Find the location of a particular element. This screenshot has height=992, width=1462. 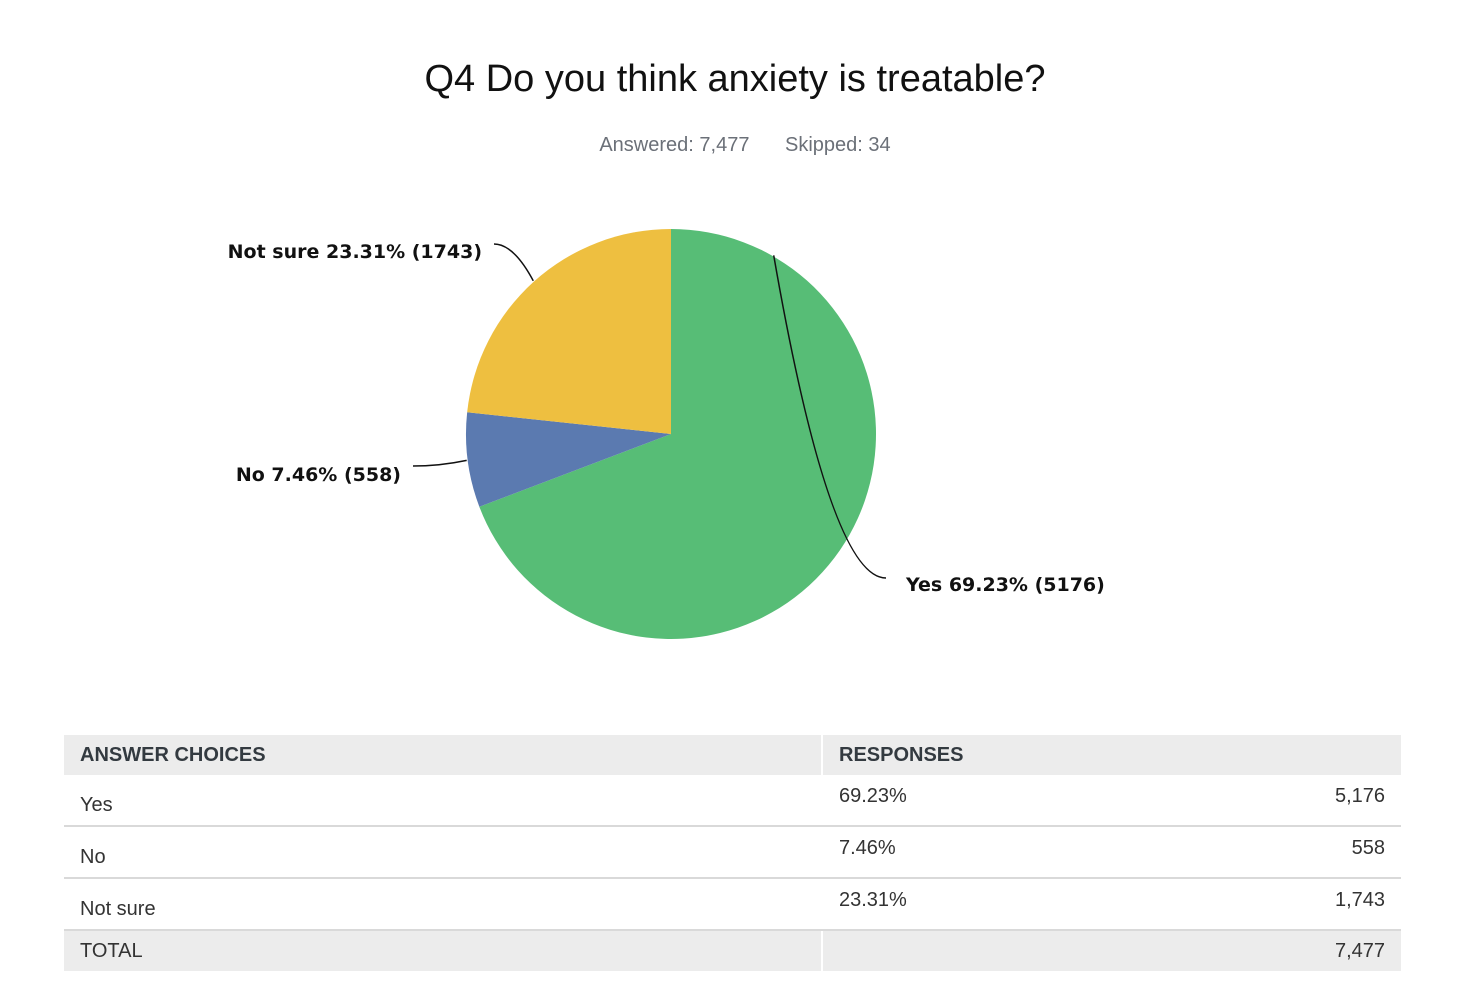

count-cell: 1,743 is located at coordinates (1257, 904).